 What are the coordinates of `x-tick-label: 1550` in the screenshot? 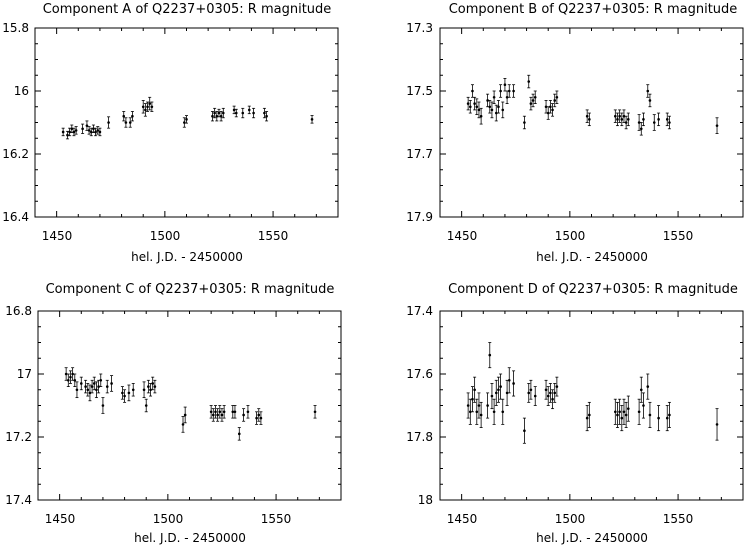 It's located at (276, 519).